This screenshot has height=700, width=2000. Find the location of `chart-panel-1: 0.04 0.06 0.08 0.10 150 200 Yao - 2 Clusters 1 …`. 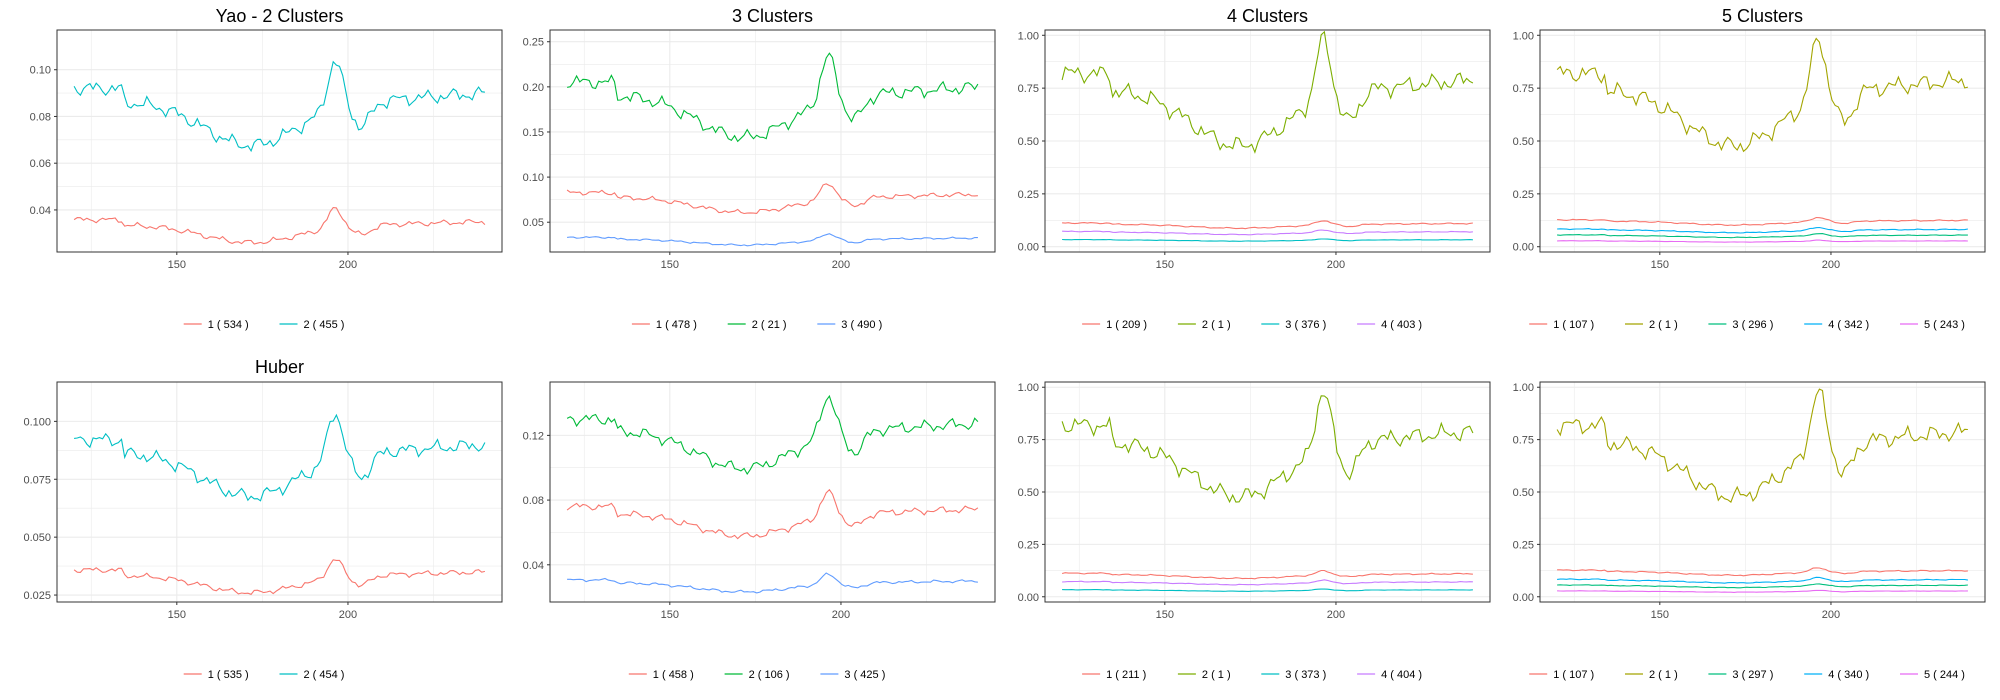

chart-panel-1: 0.04 0.06 0.08 0.10 150 200 Yao - 2 Clusters 1 … is located at coordinates (266, 168).